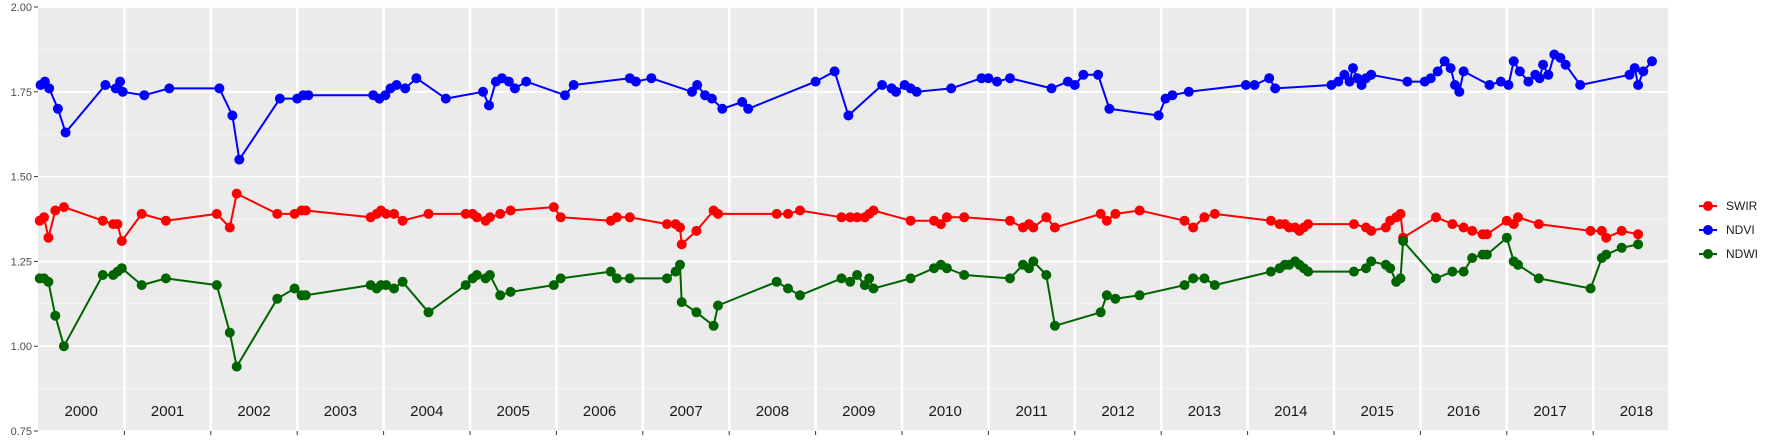  I want to click on y-tick-label: 1.75, so click(21, 93).